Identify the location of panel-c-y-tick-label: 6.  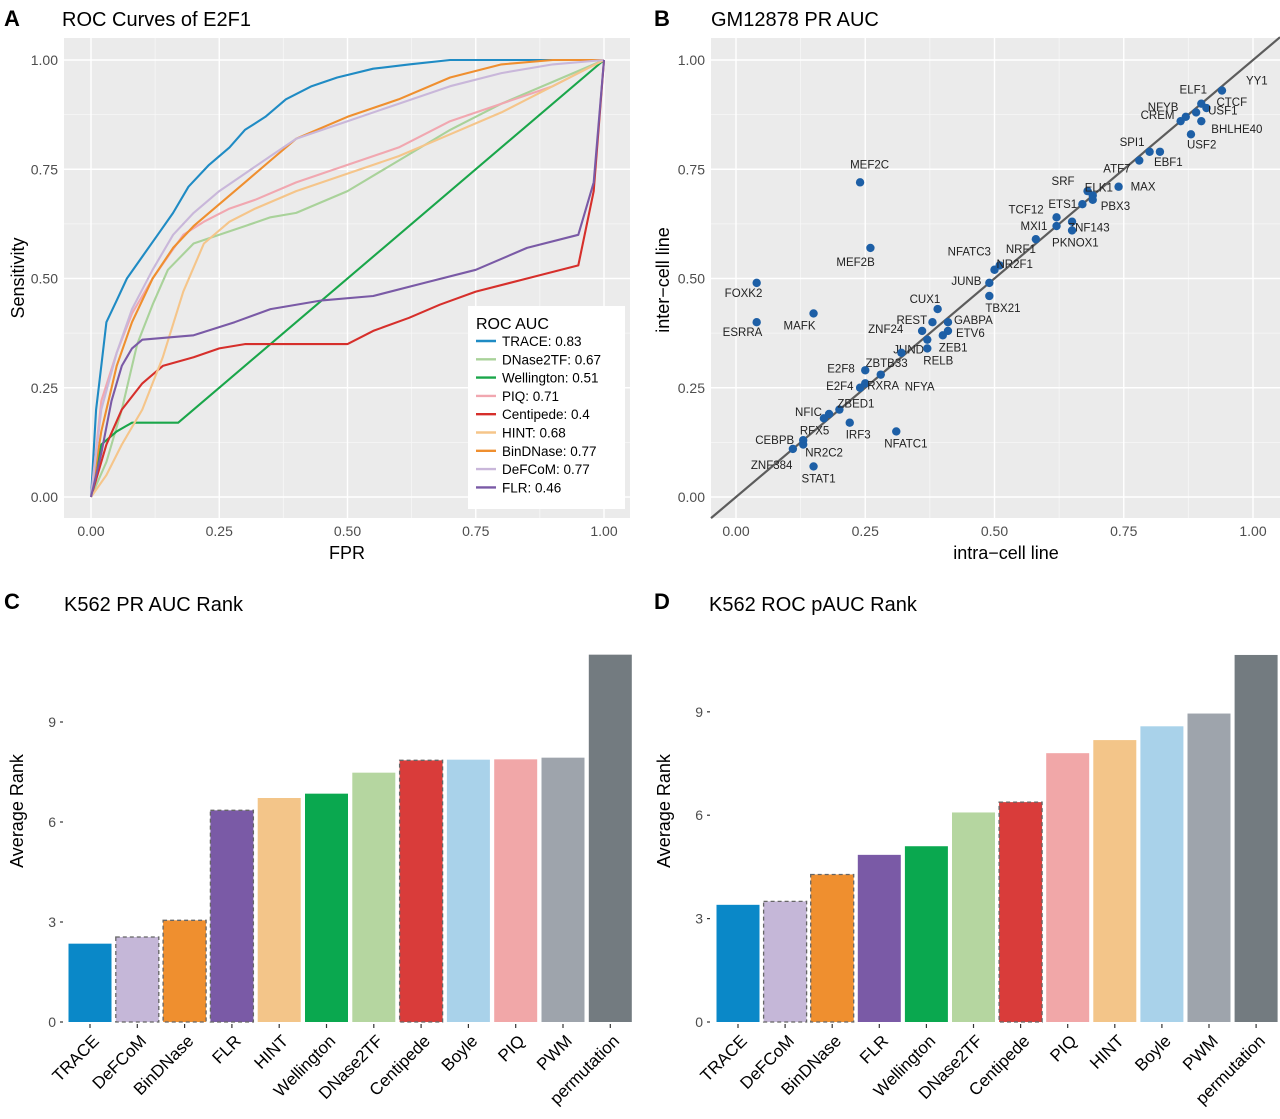
(52, 822).